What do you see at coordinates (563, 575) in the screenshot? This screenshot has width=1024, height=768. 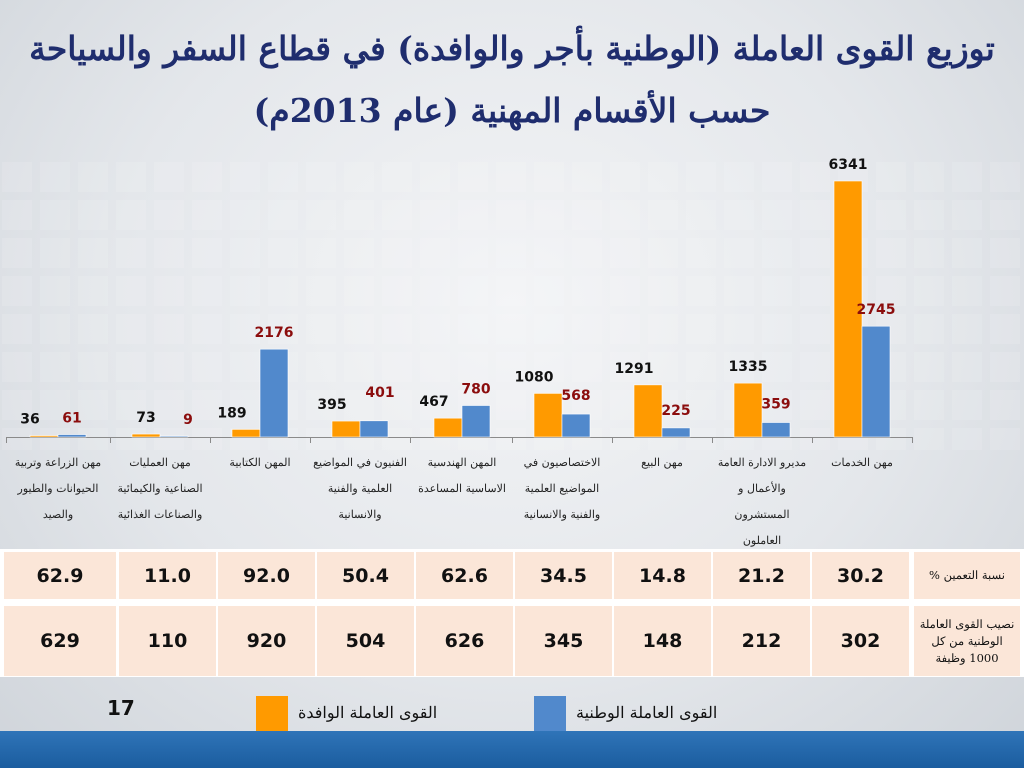 I see `table-cell: 34.5` at bounding box center [563, 575].